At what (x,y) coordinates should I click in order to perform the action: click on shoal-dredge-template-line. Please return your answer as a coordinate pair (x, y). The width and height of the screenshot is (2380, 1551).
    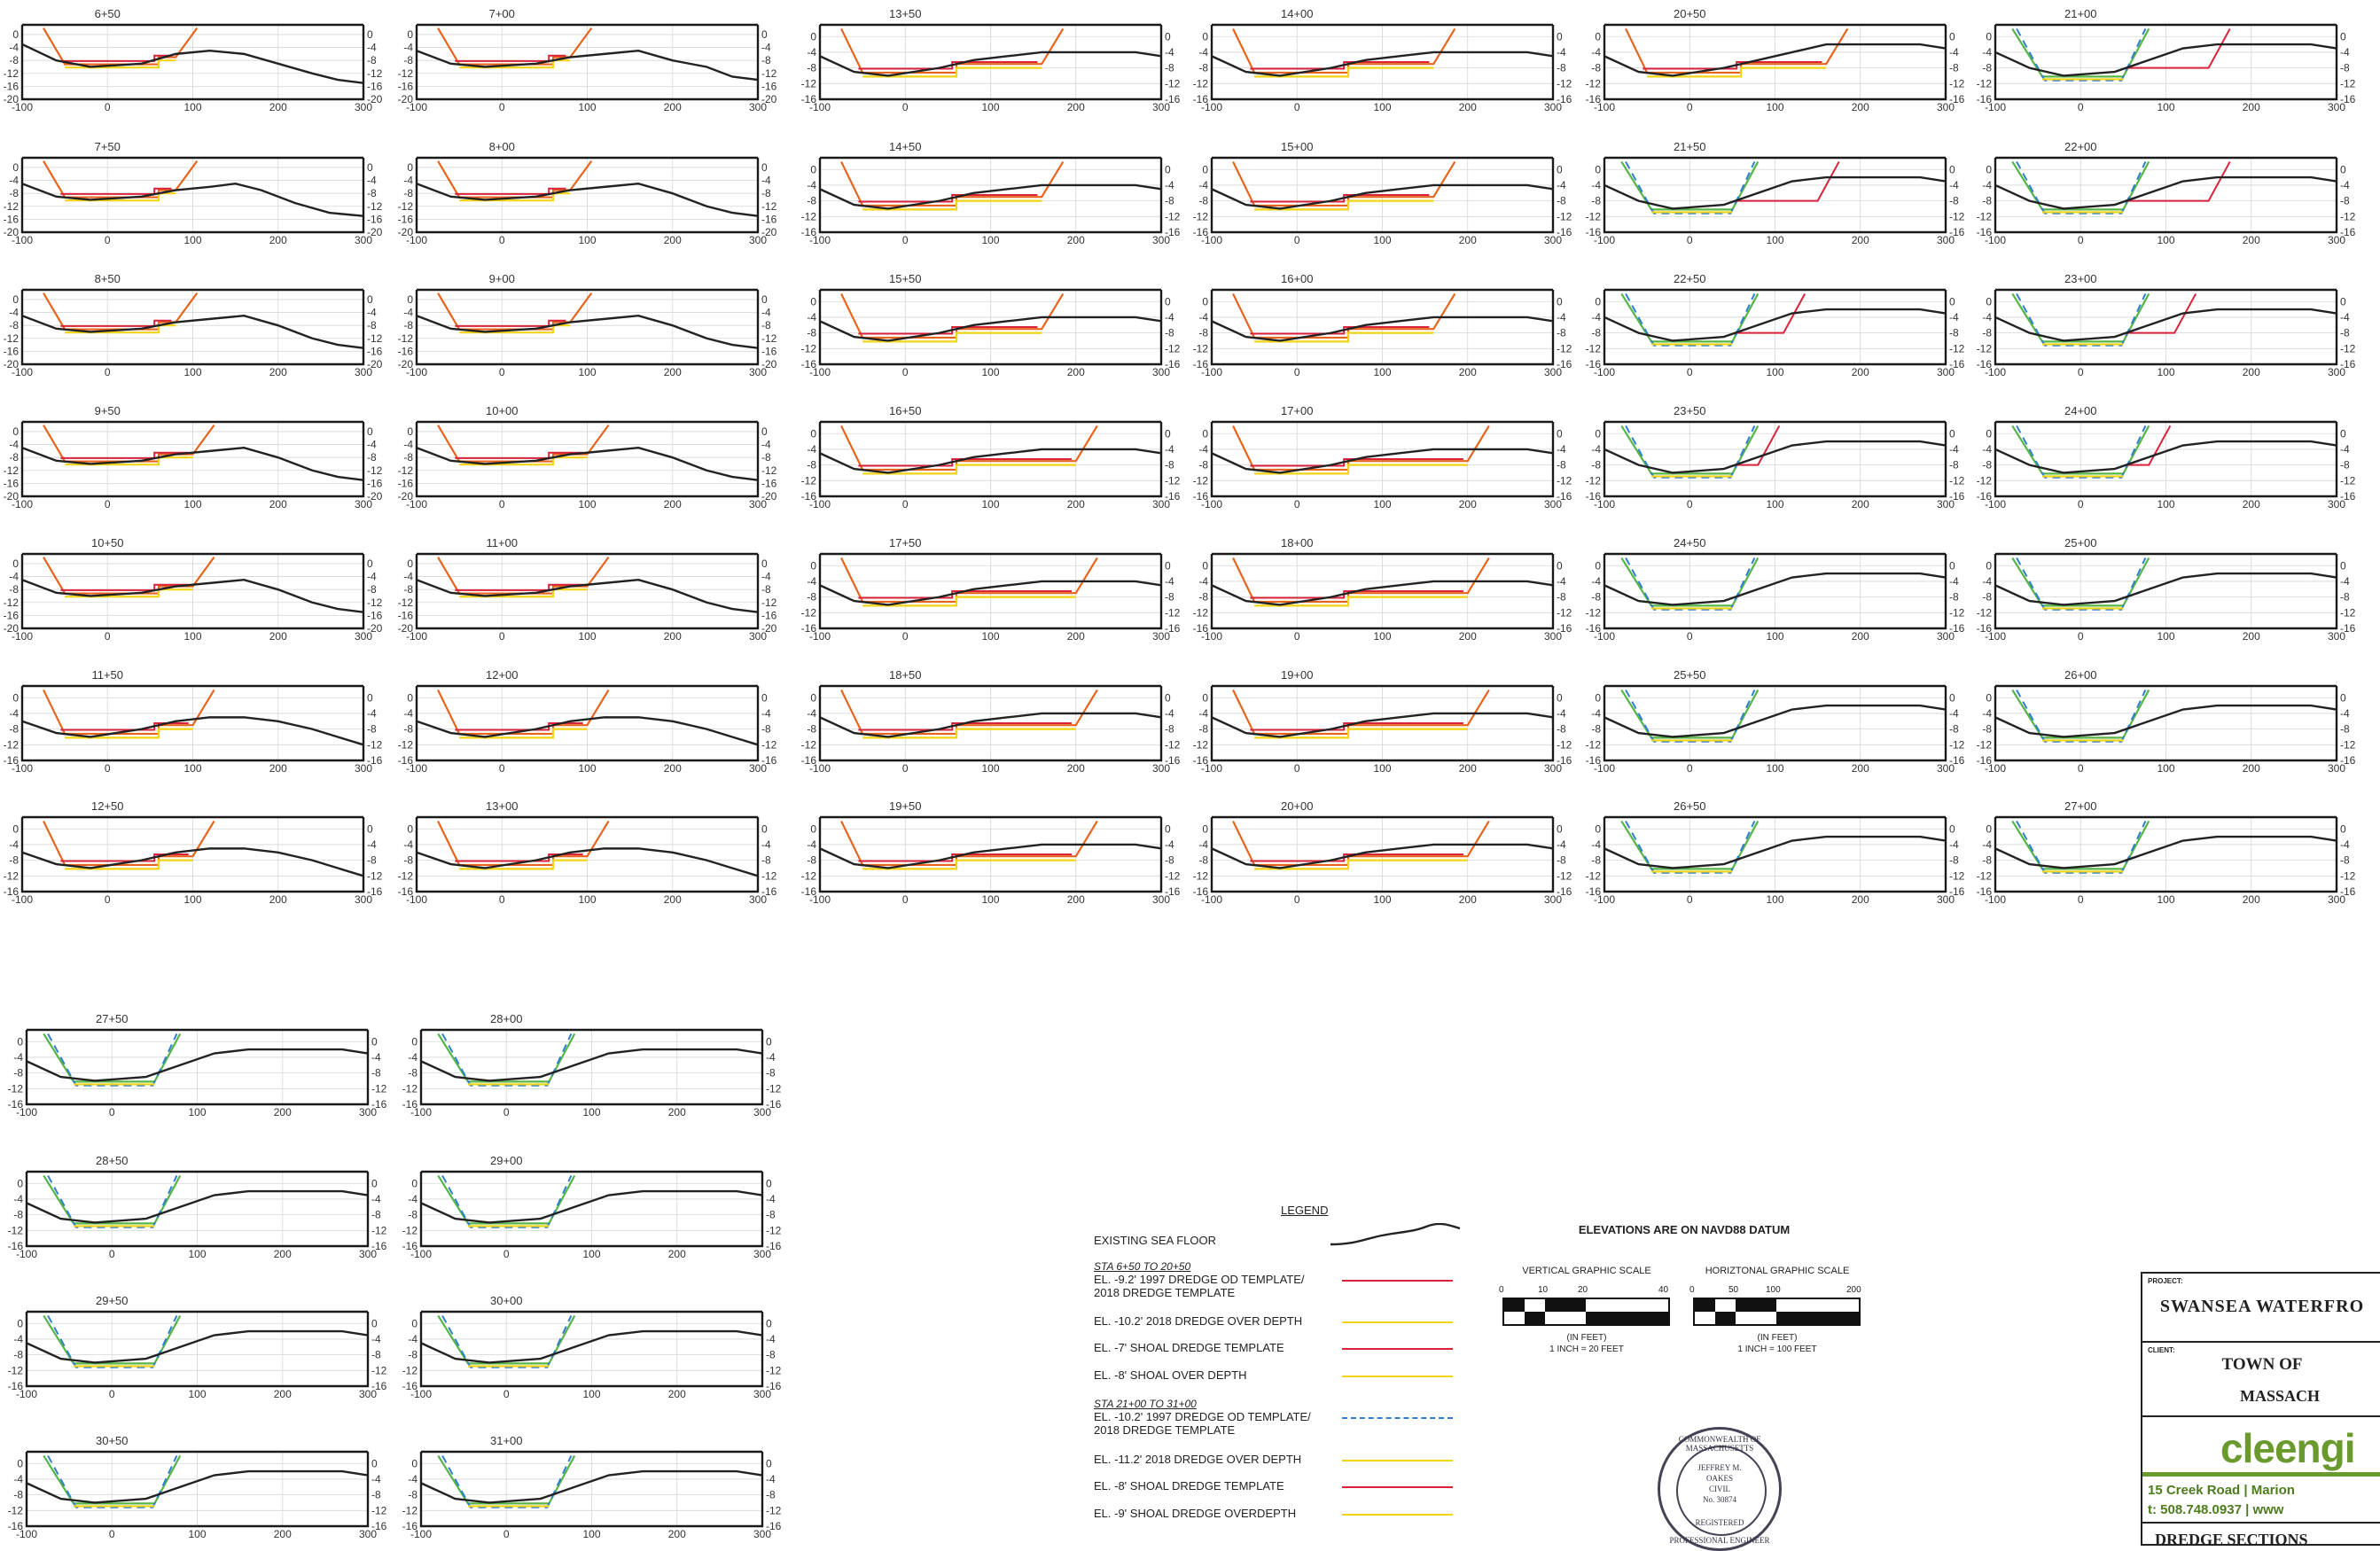
    Looking at the image, I should click on (2162, 313).